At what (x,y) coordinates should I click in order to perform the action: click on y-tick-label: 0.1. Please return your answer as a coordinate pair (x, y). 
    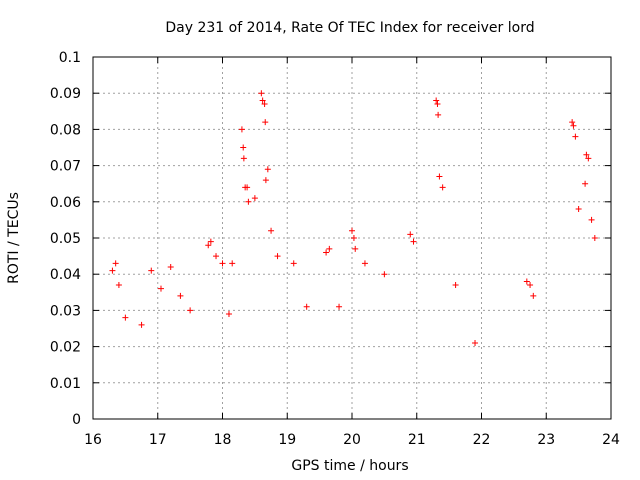
    Looking at the image, I should click on (70, 58).